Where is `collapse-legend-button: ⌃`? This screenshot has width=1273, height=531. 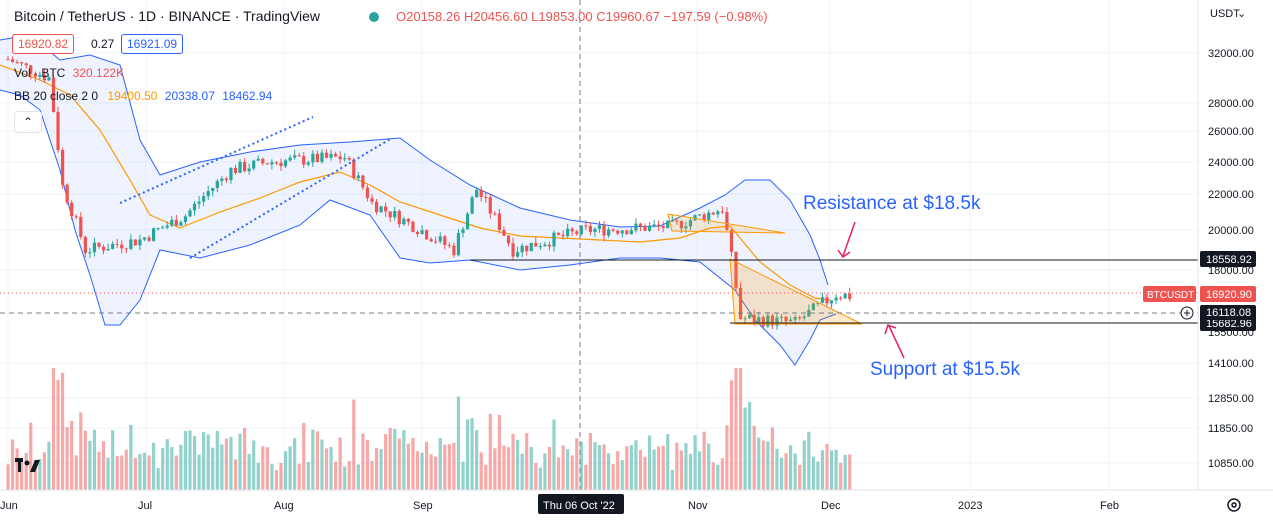
collapse-legend-button: ⌃ is located at coordinates (28, 122).